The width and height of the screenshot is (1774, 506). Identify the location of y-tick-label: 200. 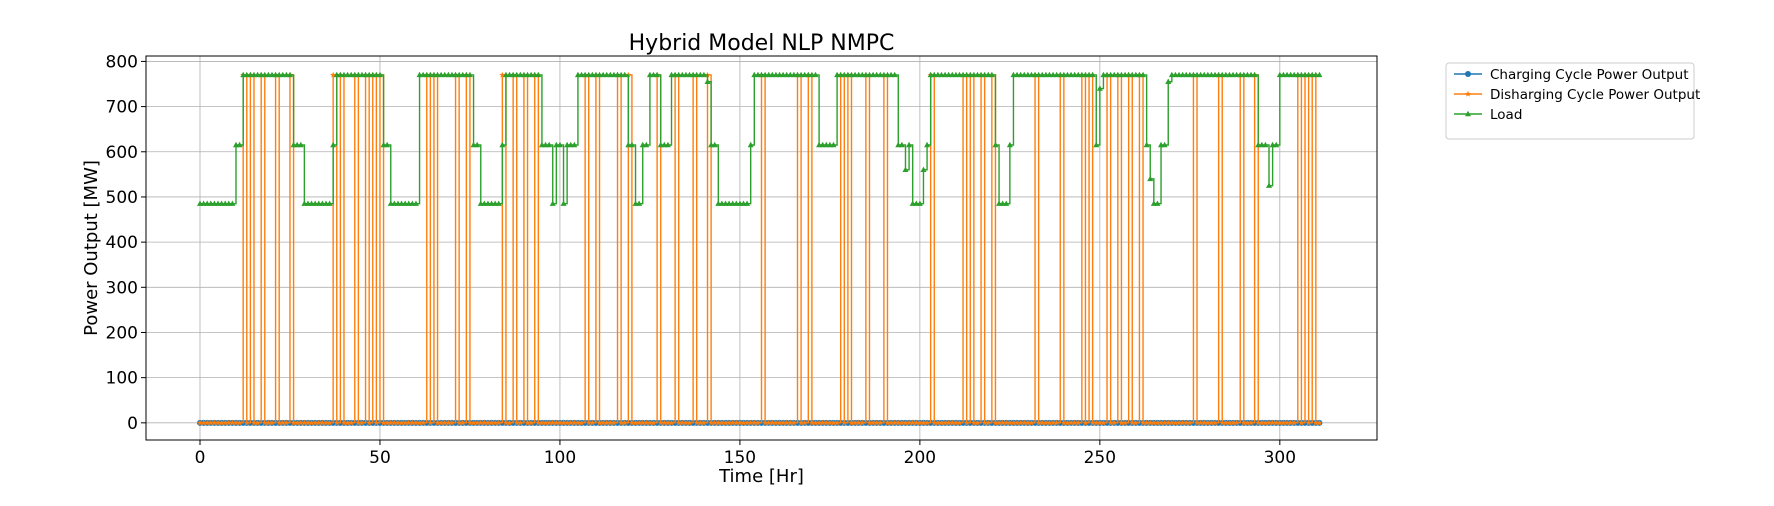
(122, 333).